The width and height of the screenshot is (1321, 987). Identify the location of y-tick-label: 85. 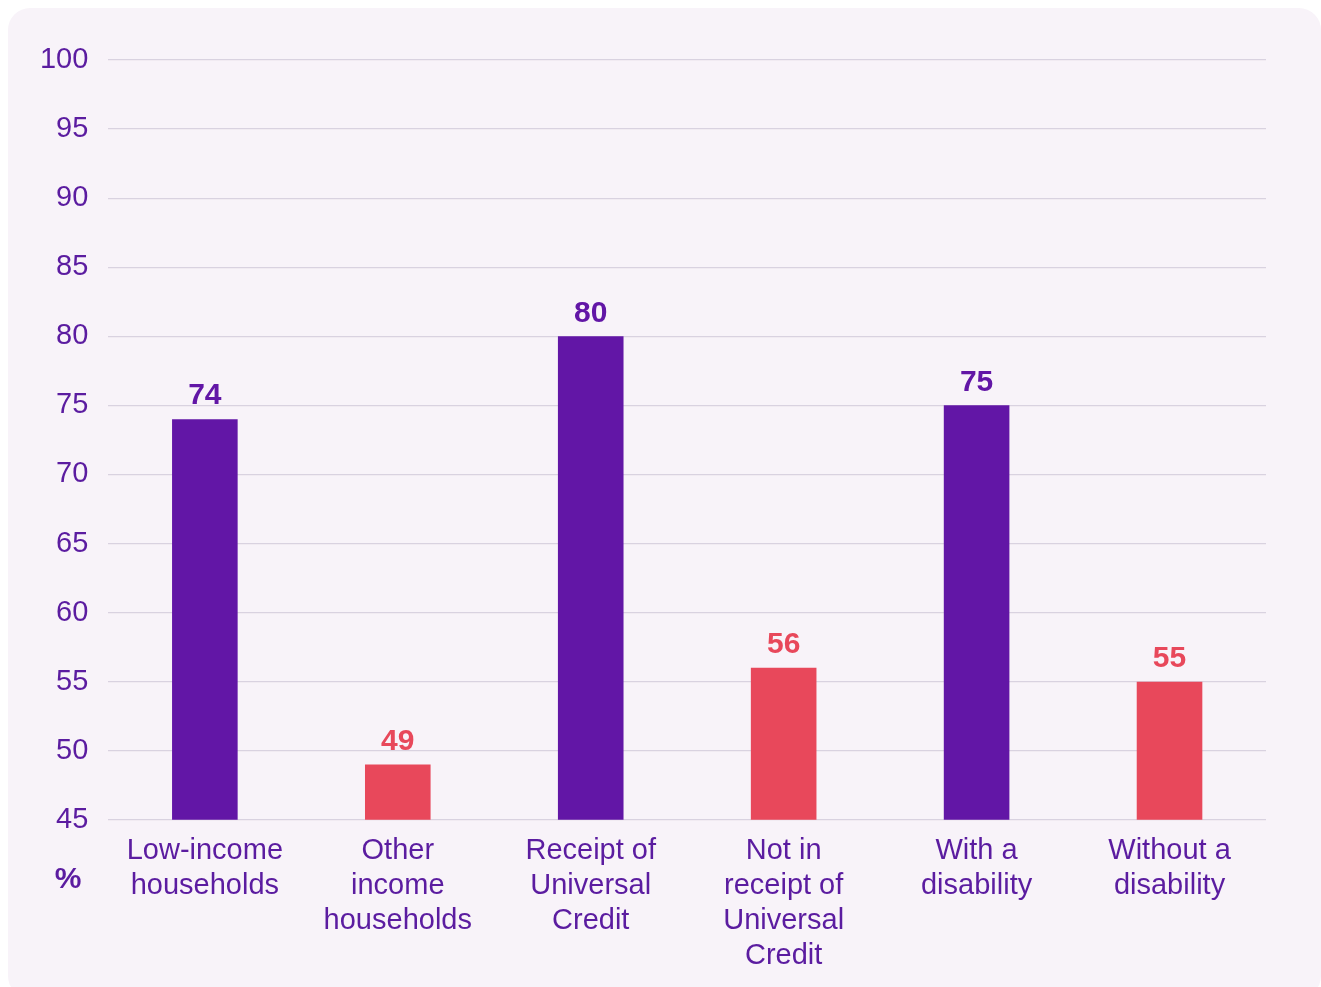
(72, 265).